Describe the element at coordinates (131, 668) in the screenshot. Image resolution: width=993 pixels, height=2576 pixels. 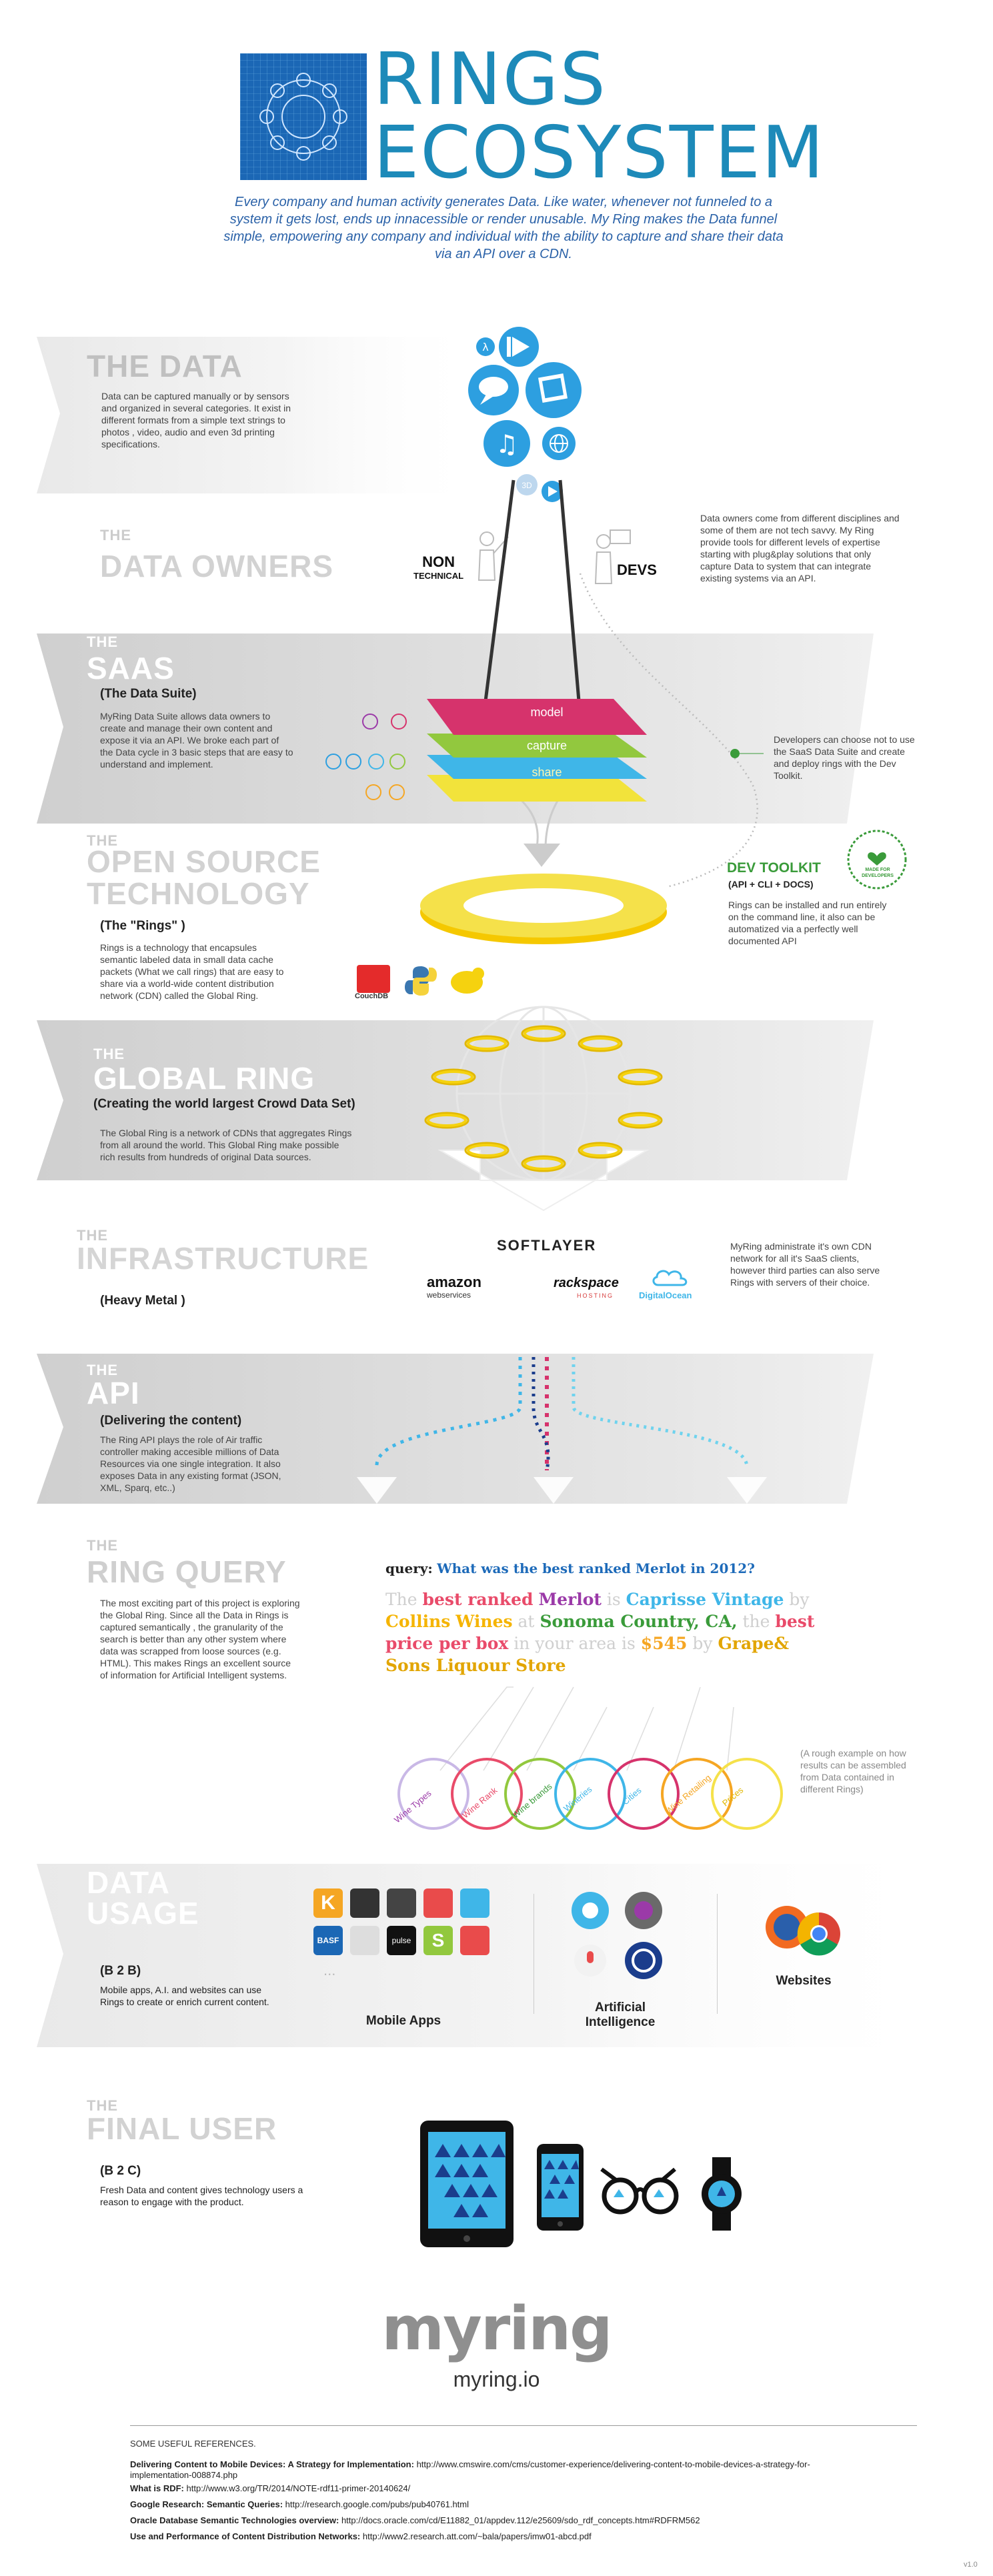
I see `section-title: SAAS` at that location.